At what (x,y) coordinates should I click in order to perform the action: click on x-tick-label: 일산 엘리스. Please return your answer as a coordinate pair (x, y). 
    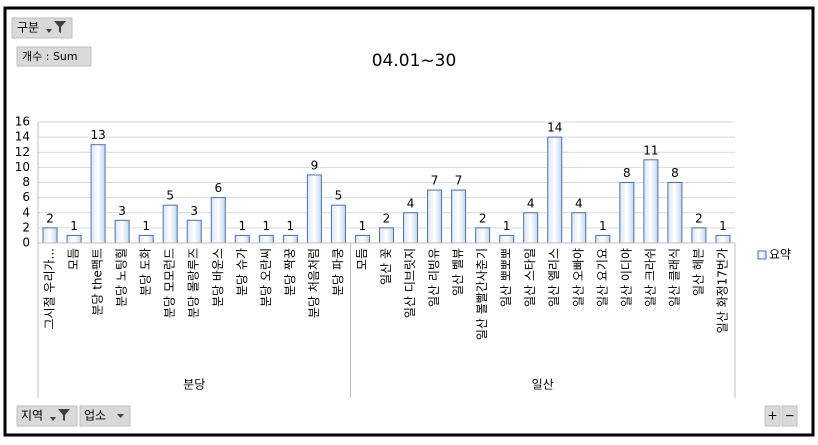
    Looking at the image, I should click on (554, 277).